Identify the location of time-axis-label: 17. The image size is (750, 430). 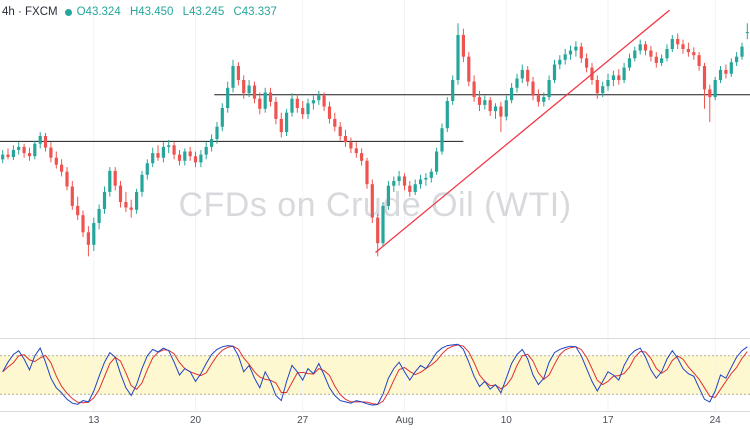
(608, 420).